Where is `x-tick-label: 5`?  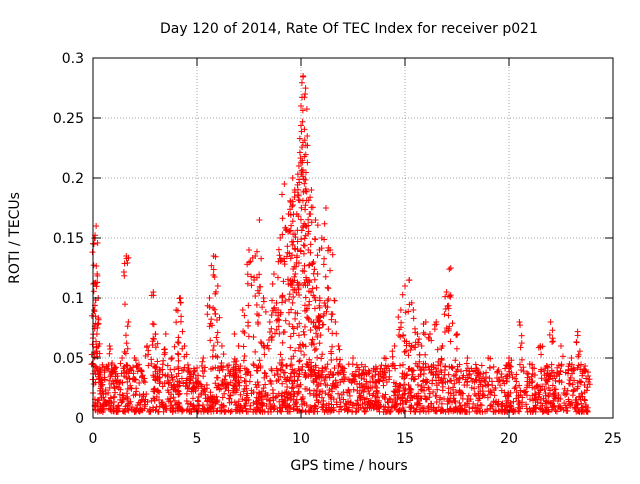
x-tick-label: 5 is located at coordinates (197, 439).